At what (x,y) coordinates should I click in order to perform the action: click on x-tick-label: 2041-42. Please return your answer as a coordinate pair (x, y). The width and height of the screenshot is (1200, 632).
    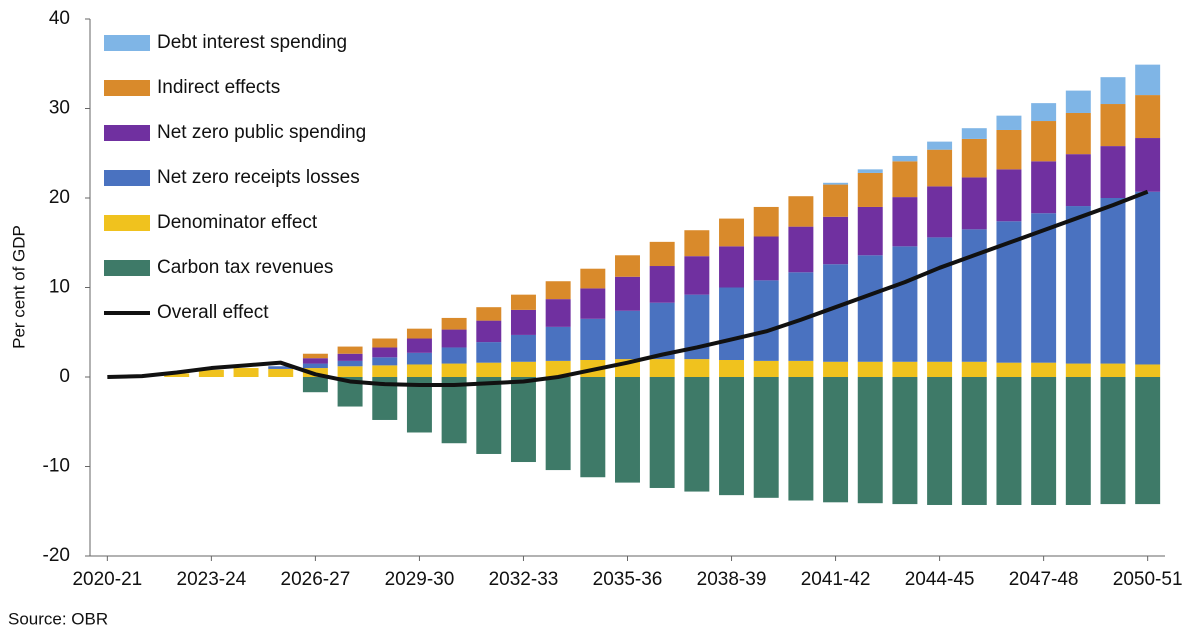
    Looking at the image, I should click on (836, 579).